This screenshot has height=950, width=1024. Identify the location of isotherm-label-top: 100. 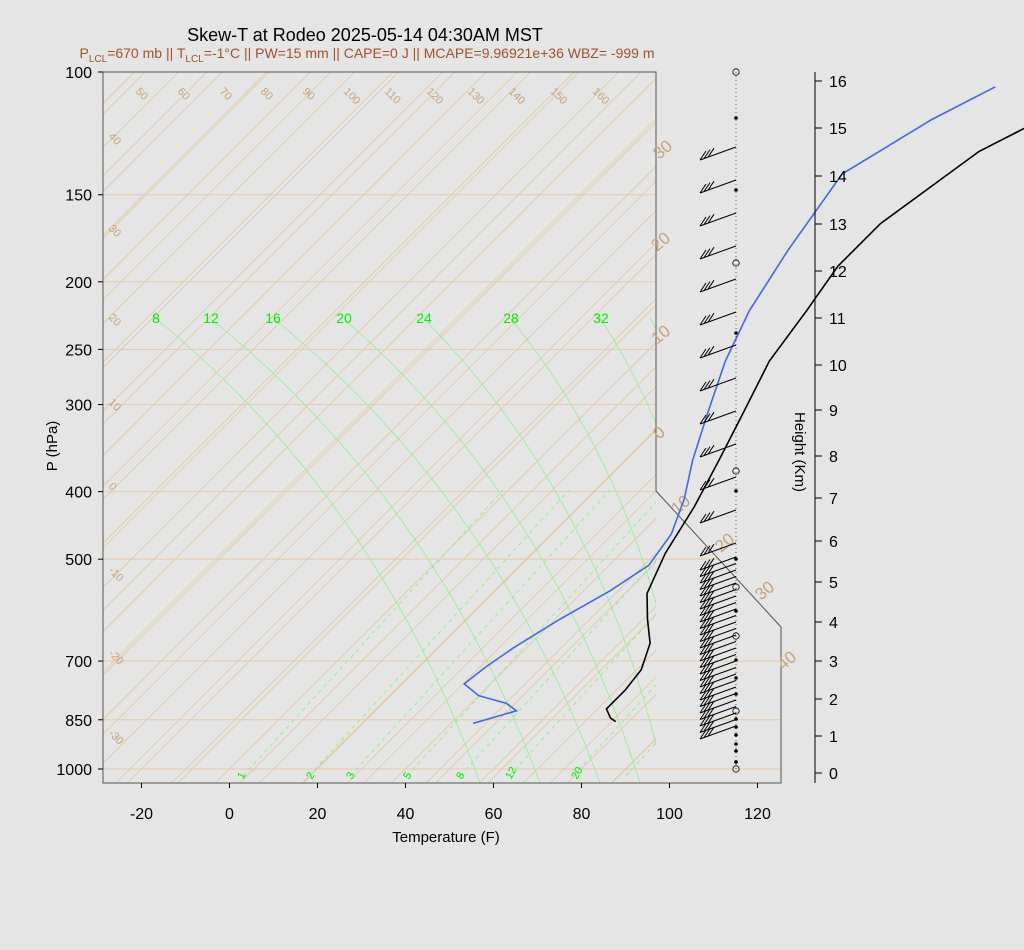
(351, 96).